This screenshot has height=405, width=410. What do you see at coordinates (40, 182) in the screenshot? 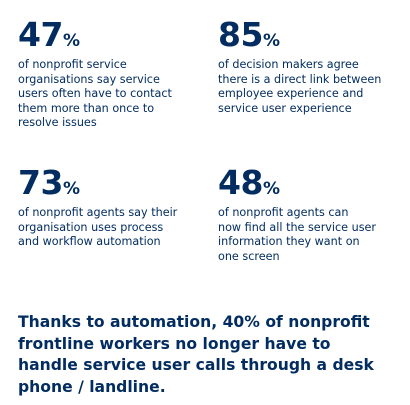
I see `stat-number: 73` at bounding box center [40, 182].